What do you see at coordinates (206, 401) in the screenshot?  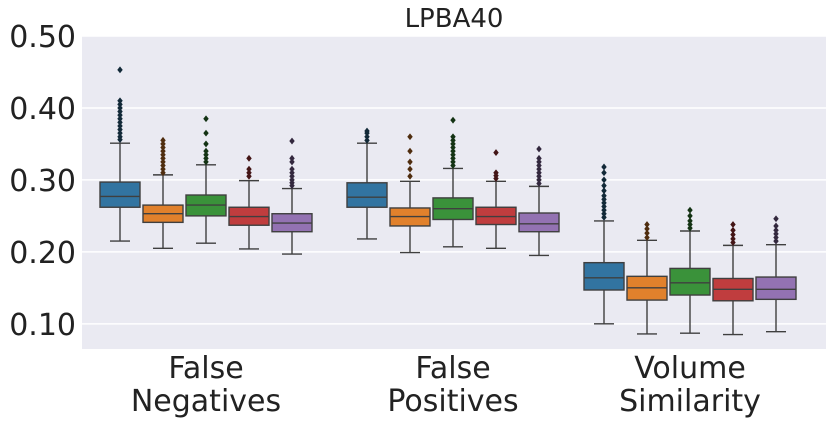 I see `x-category-label-line2: Negatives` at bounding box center [206, 401].